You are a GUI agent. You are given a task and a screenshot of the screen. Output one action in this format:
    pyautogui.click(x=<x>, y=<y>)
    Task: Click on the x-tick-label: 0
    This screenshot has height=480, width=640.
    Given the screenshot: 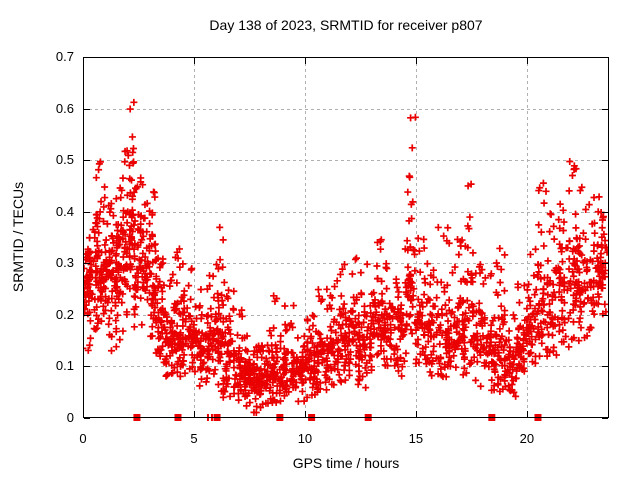 What is the action you would take?
    pyautogui.click(x=83, y=438)
    